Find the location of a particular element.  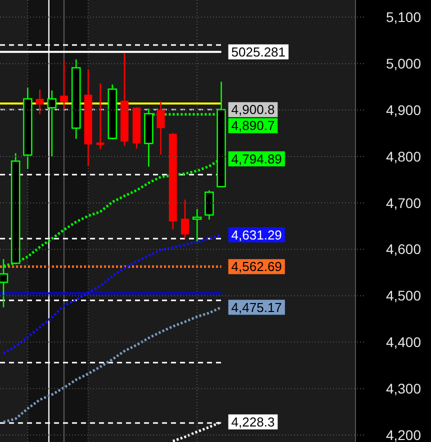

y-tick-label: 5,100 is located at coordinates (404, 17).